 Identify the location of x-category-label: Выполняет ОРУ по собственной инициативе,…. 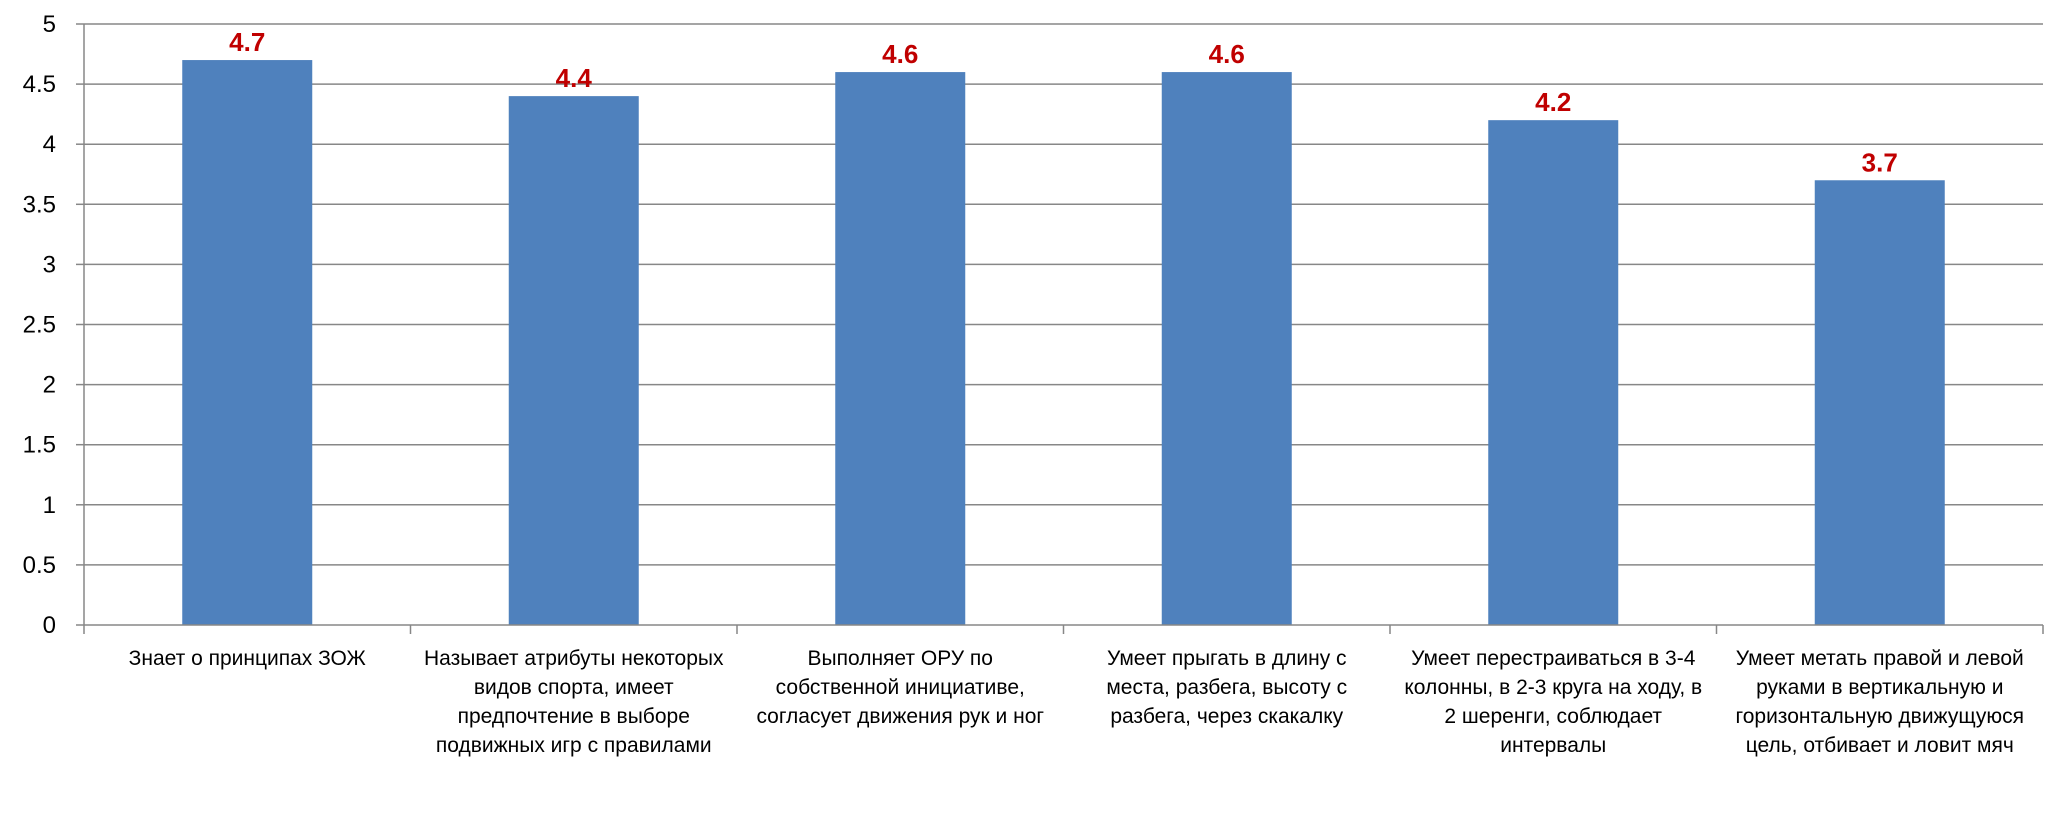
(900, 687).